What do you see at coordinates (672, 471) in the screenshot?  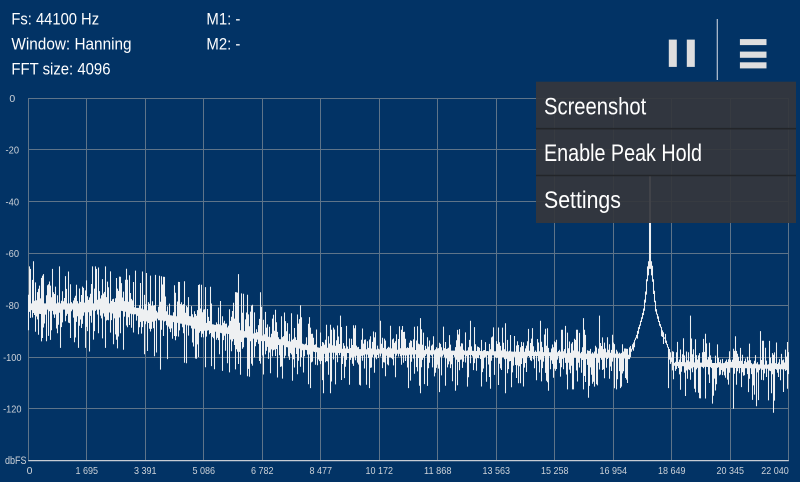 I see `svg-text: 18 649` at bounding box center [672, 471].